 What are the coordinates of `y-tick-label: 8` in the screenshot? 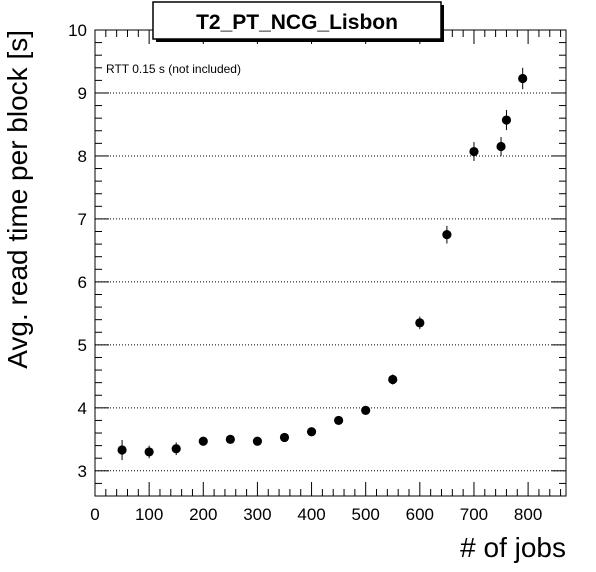 It's located at (82, 156).